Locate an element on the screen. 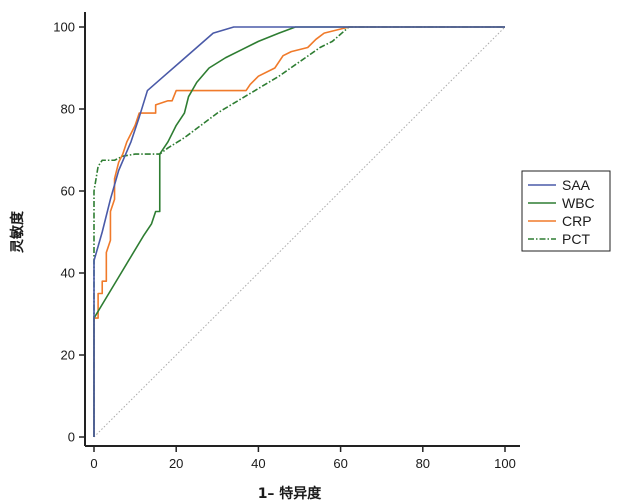 The image size is (633, 504). y-tick-label: 60 is located at coordinates (68, 191).